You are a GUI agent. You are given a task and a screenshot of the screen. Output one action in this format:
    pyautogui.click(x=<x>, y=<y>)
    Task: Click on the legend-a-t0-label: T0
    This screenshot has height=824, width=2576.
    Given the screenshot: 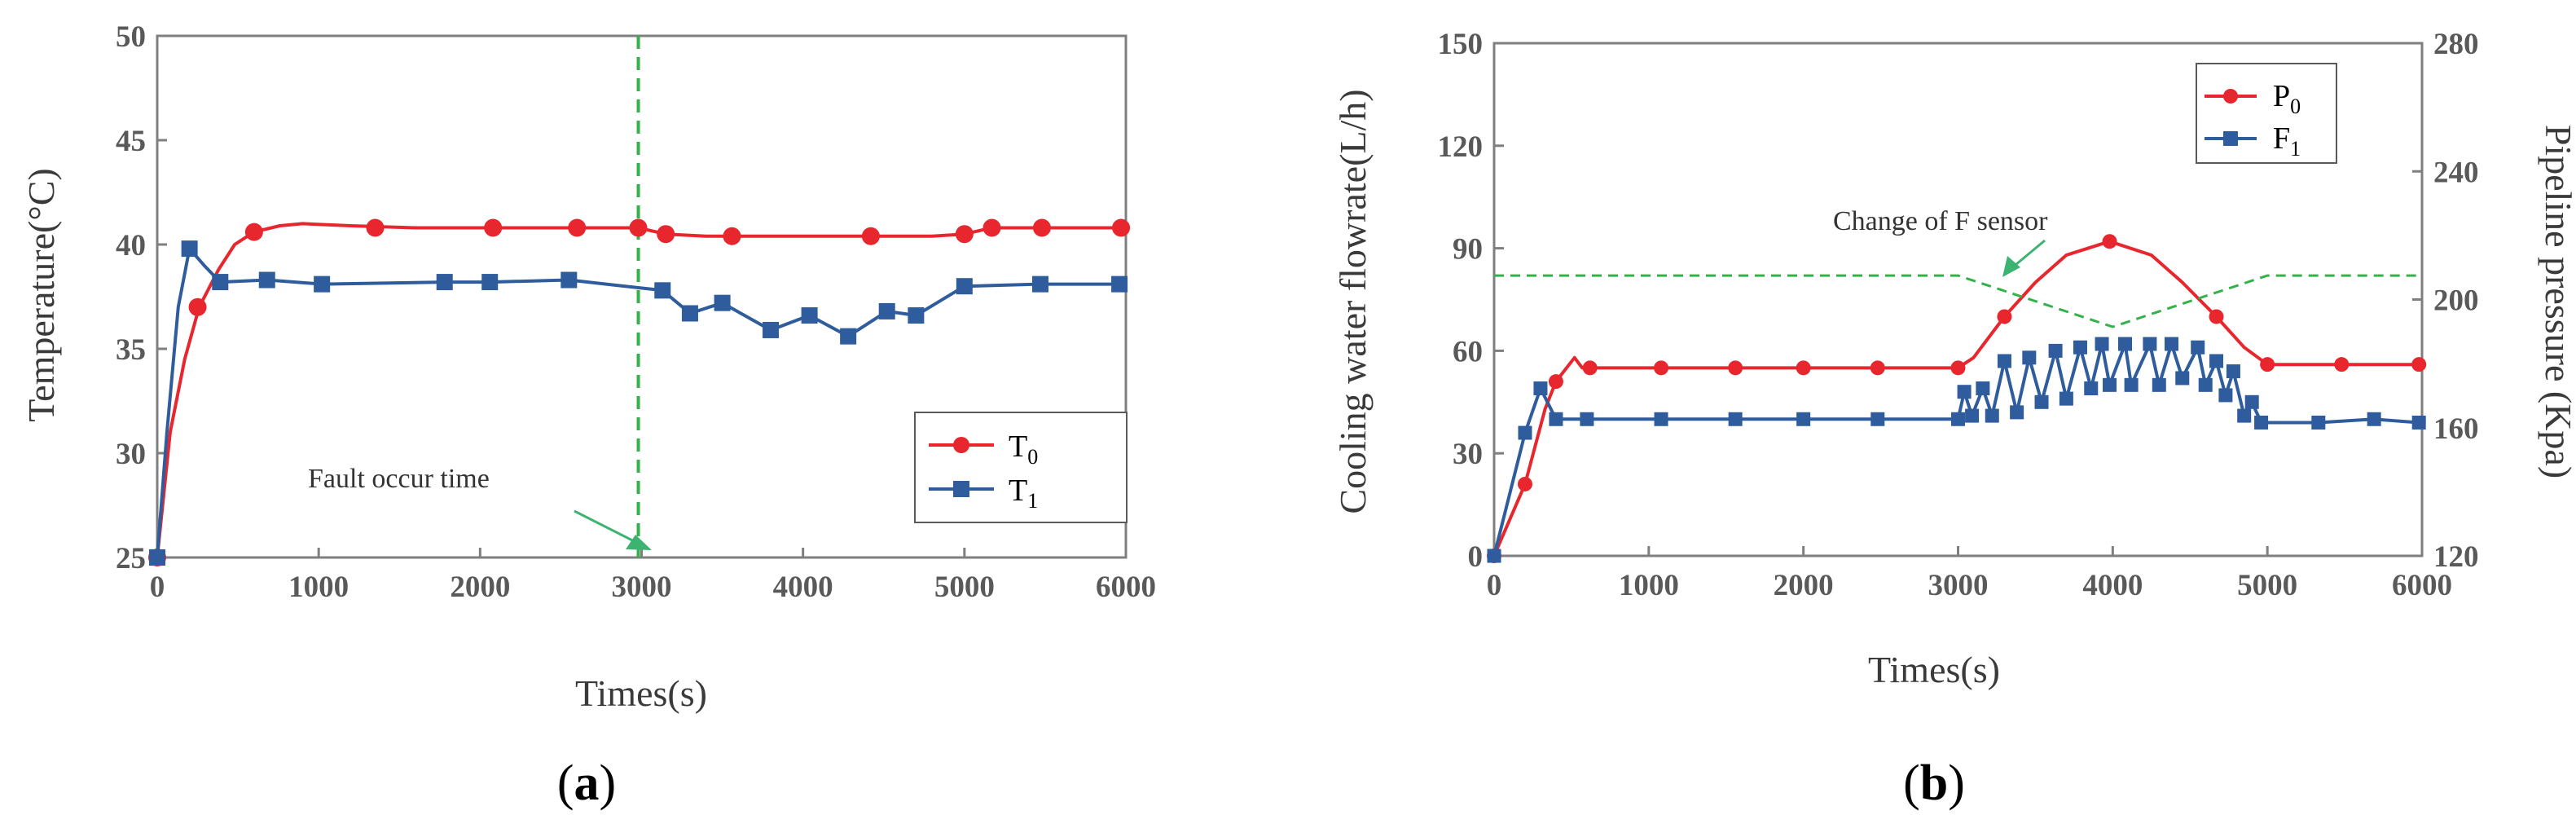 What is the action you would take?
    pyautogui.click(x=1023, y=449)
    